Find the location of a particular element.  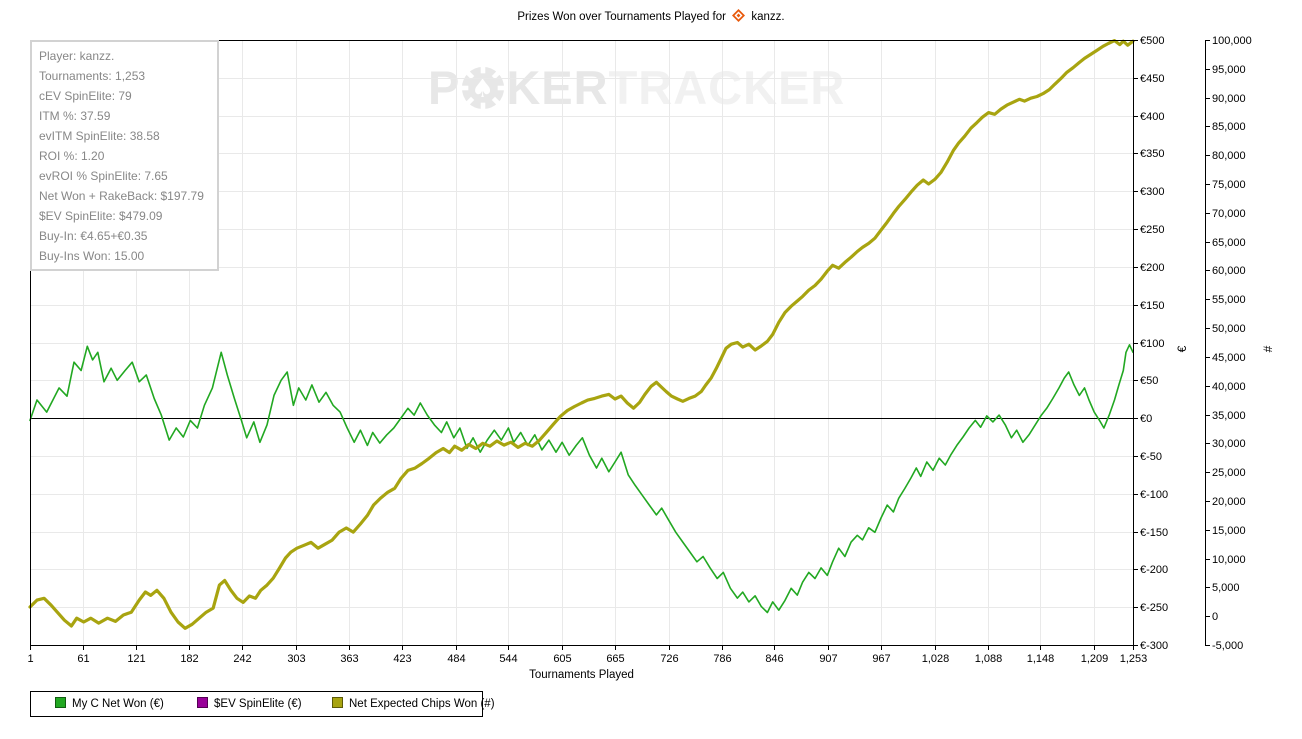

chips-axis-label: 15,000 is located at coordinates (1229, 531).